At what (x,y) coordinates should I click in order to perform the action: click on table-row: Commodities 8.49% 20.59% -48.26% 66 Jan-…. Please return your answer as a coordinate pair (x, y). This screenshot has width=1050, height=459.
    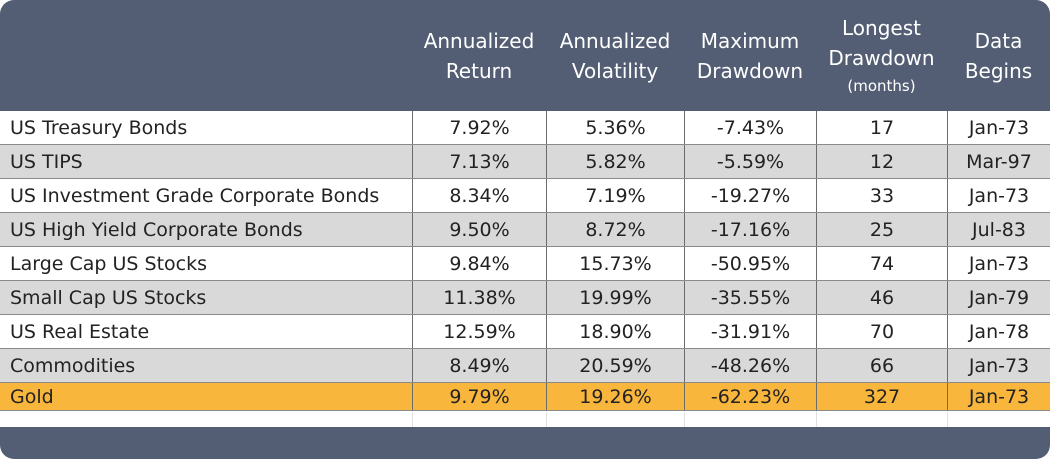
    Looking at the image, I should click on (525, 366).